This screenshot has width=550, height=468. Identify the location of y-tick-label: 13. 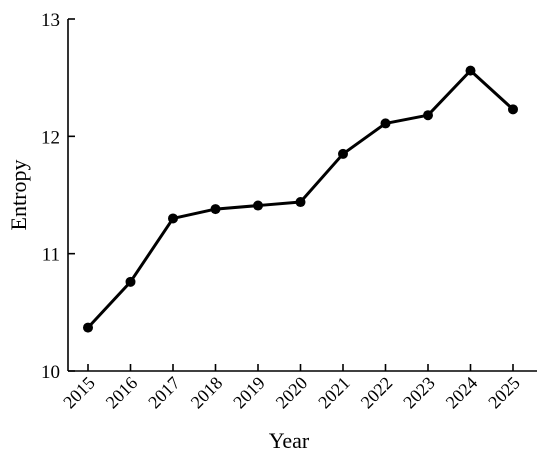
(50, 20).